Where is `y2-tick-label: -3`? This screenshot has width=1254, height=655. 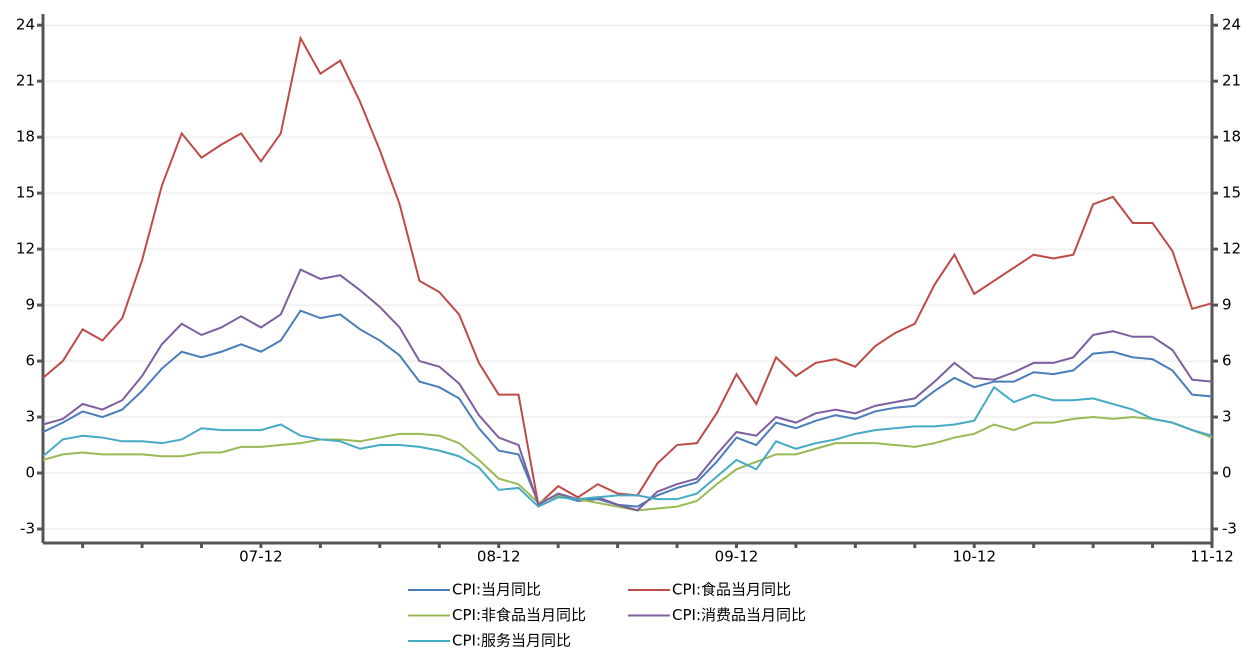
y2-tick-label: -3 is located at coordinates (1229, 529).